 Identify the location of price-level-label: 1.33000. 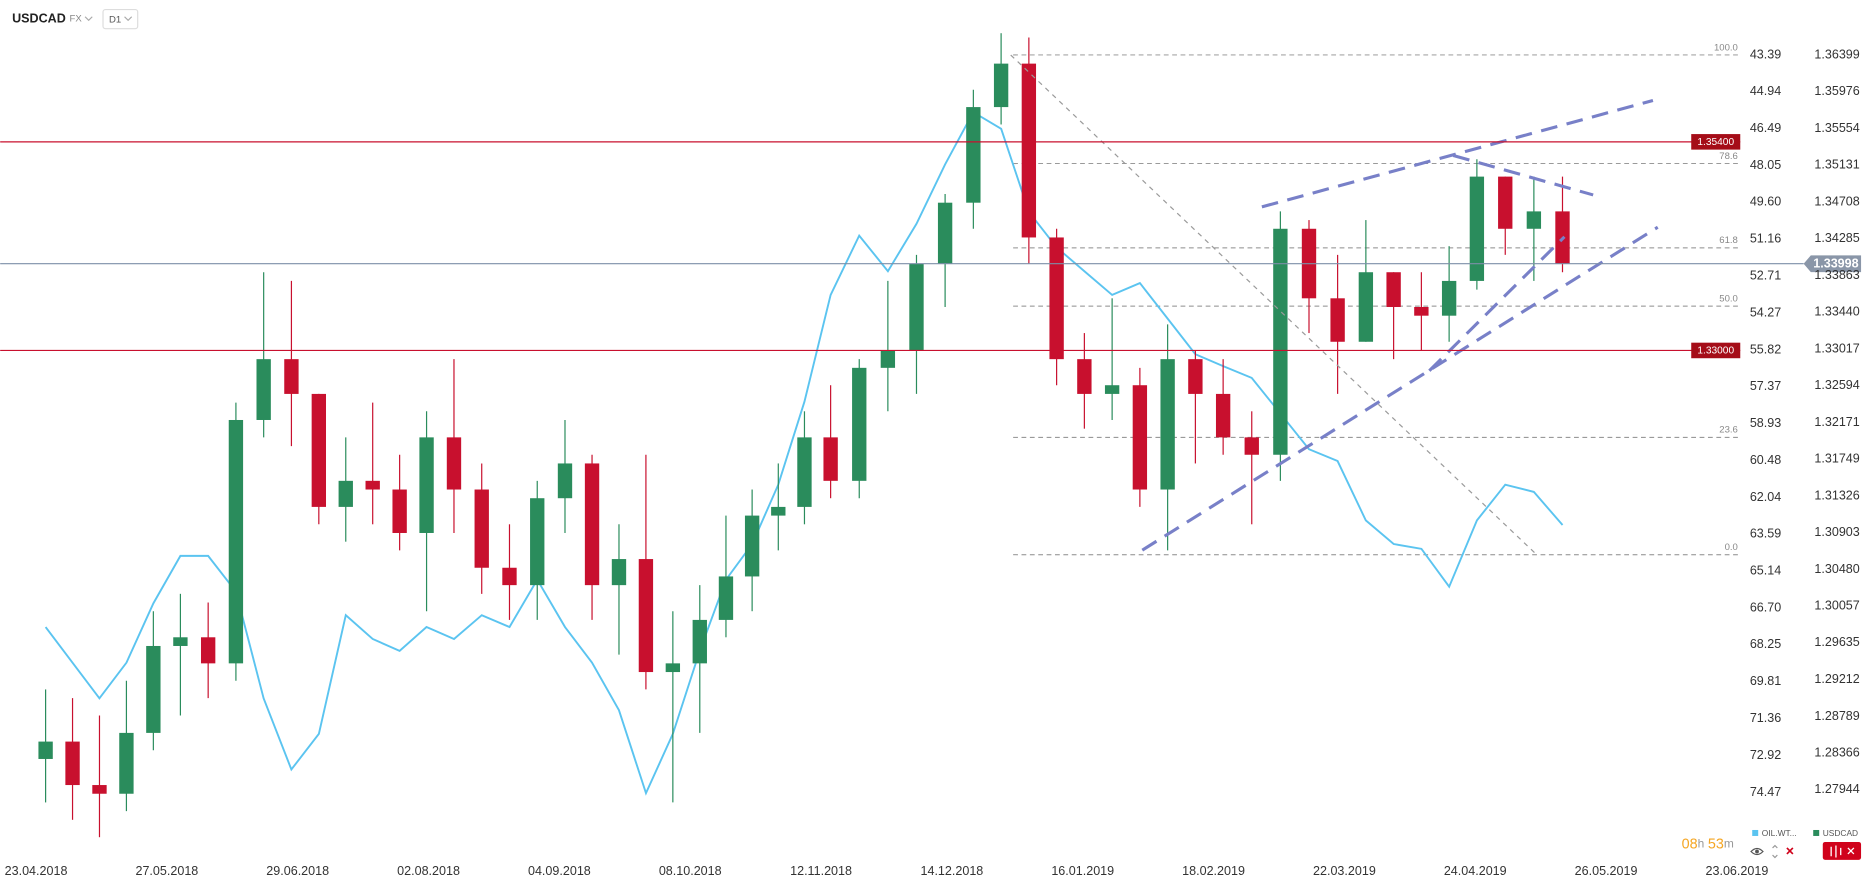
(1715, 351).